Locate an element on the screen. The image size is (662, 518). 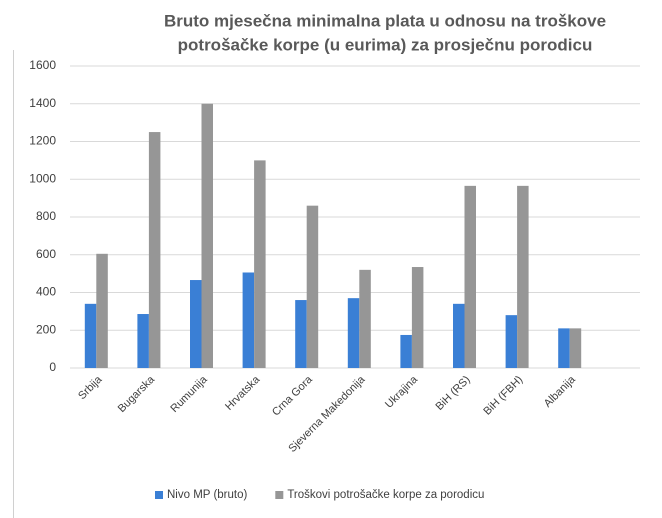
x-tick-label: Bugarska is located at coordinates (137, 394).